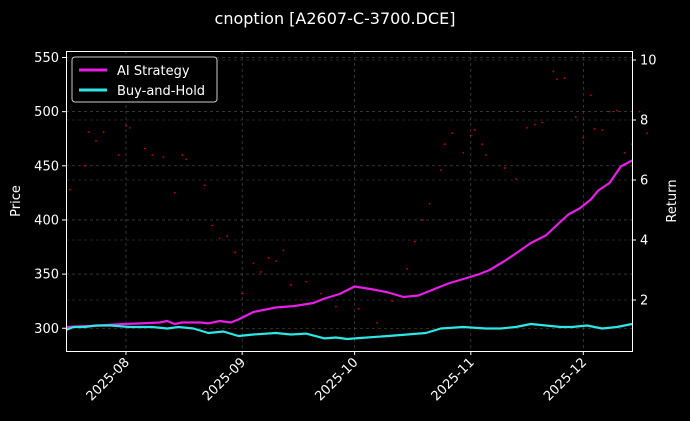 This screenshot has height=421, width=690. What do you see at coordinates (16, 201) in the screenshot?
I see `y-axis-label: Price` at bounding box center [16, 201].